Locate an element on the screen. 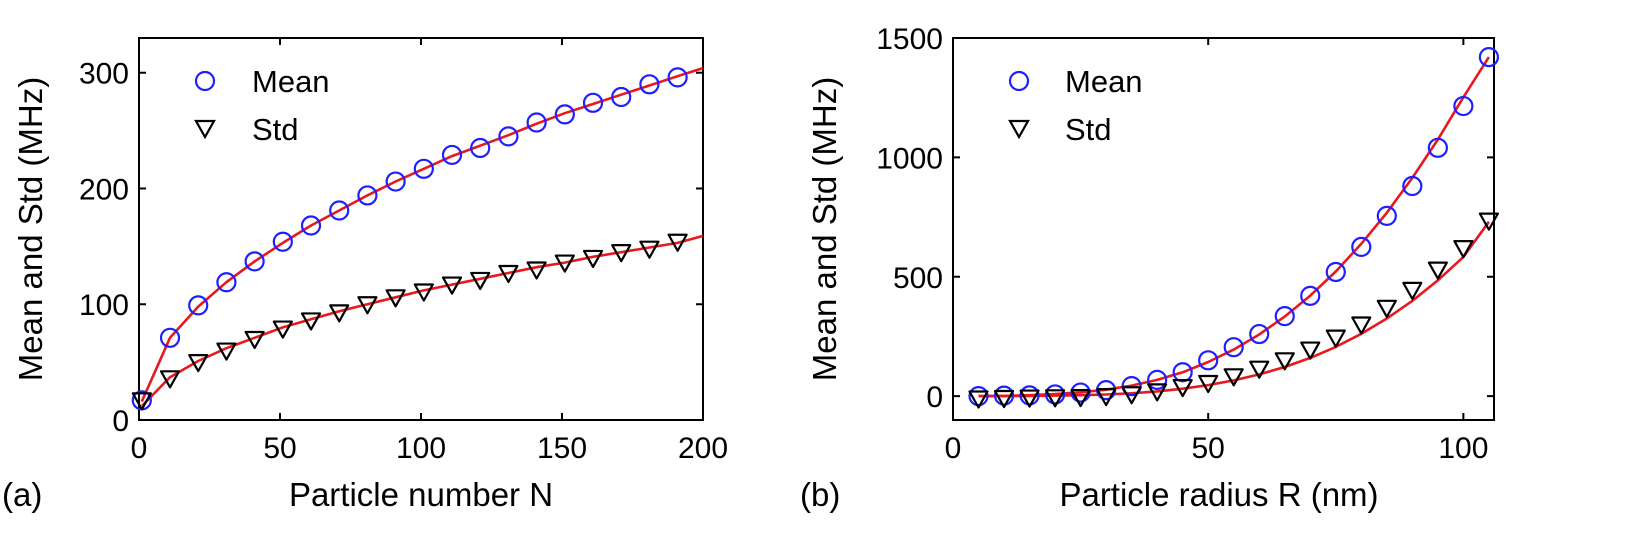 This screenshot has height=542, width=1629. y-tick-label: 200 is located at coordinates (104, 189).